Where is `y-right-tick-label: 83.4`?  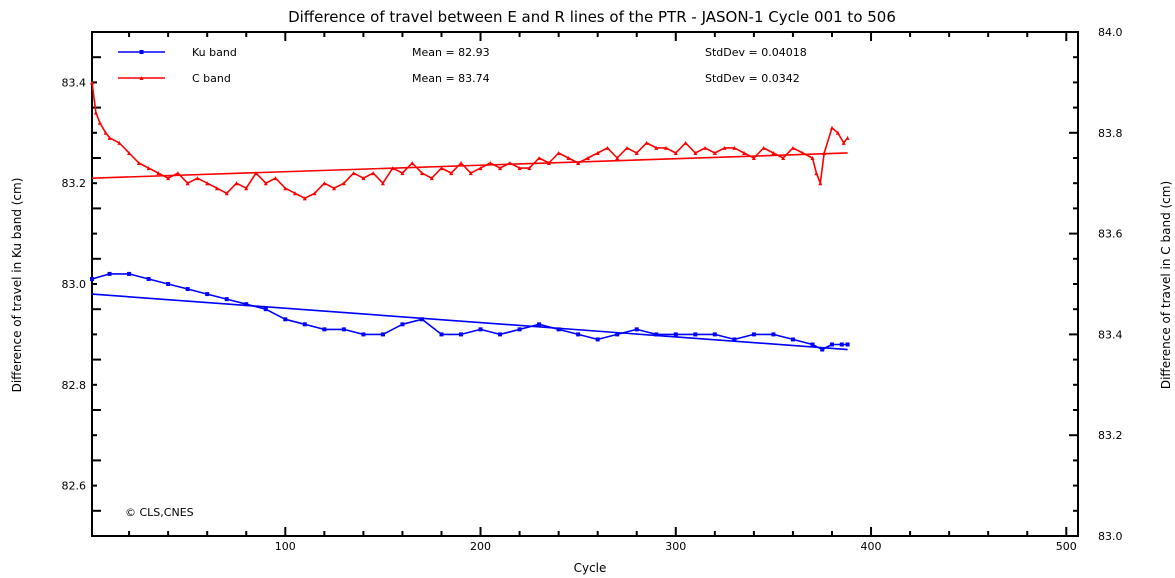 y-right-tick-label: 83.4 is located at coordinates (1110, 334).